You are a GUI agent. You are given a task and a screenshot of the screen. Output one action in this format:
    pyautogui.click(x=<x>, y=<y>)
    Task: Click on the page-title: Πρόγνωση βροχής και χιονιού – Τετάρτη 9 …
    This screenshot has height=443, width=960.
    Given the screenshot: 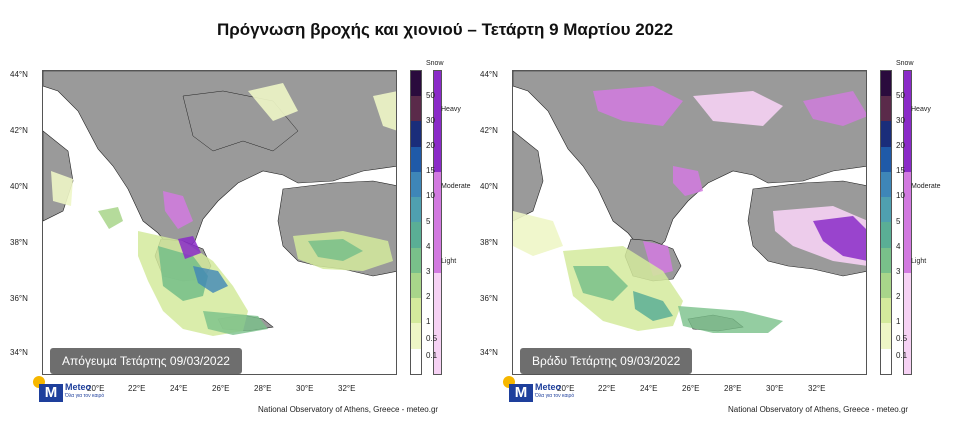 What is the action you would take?
    pyautogui.click(x=445, y=29)
    